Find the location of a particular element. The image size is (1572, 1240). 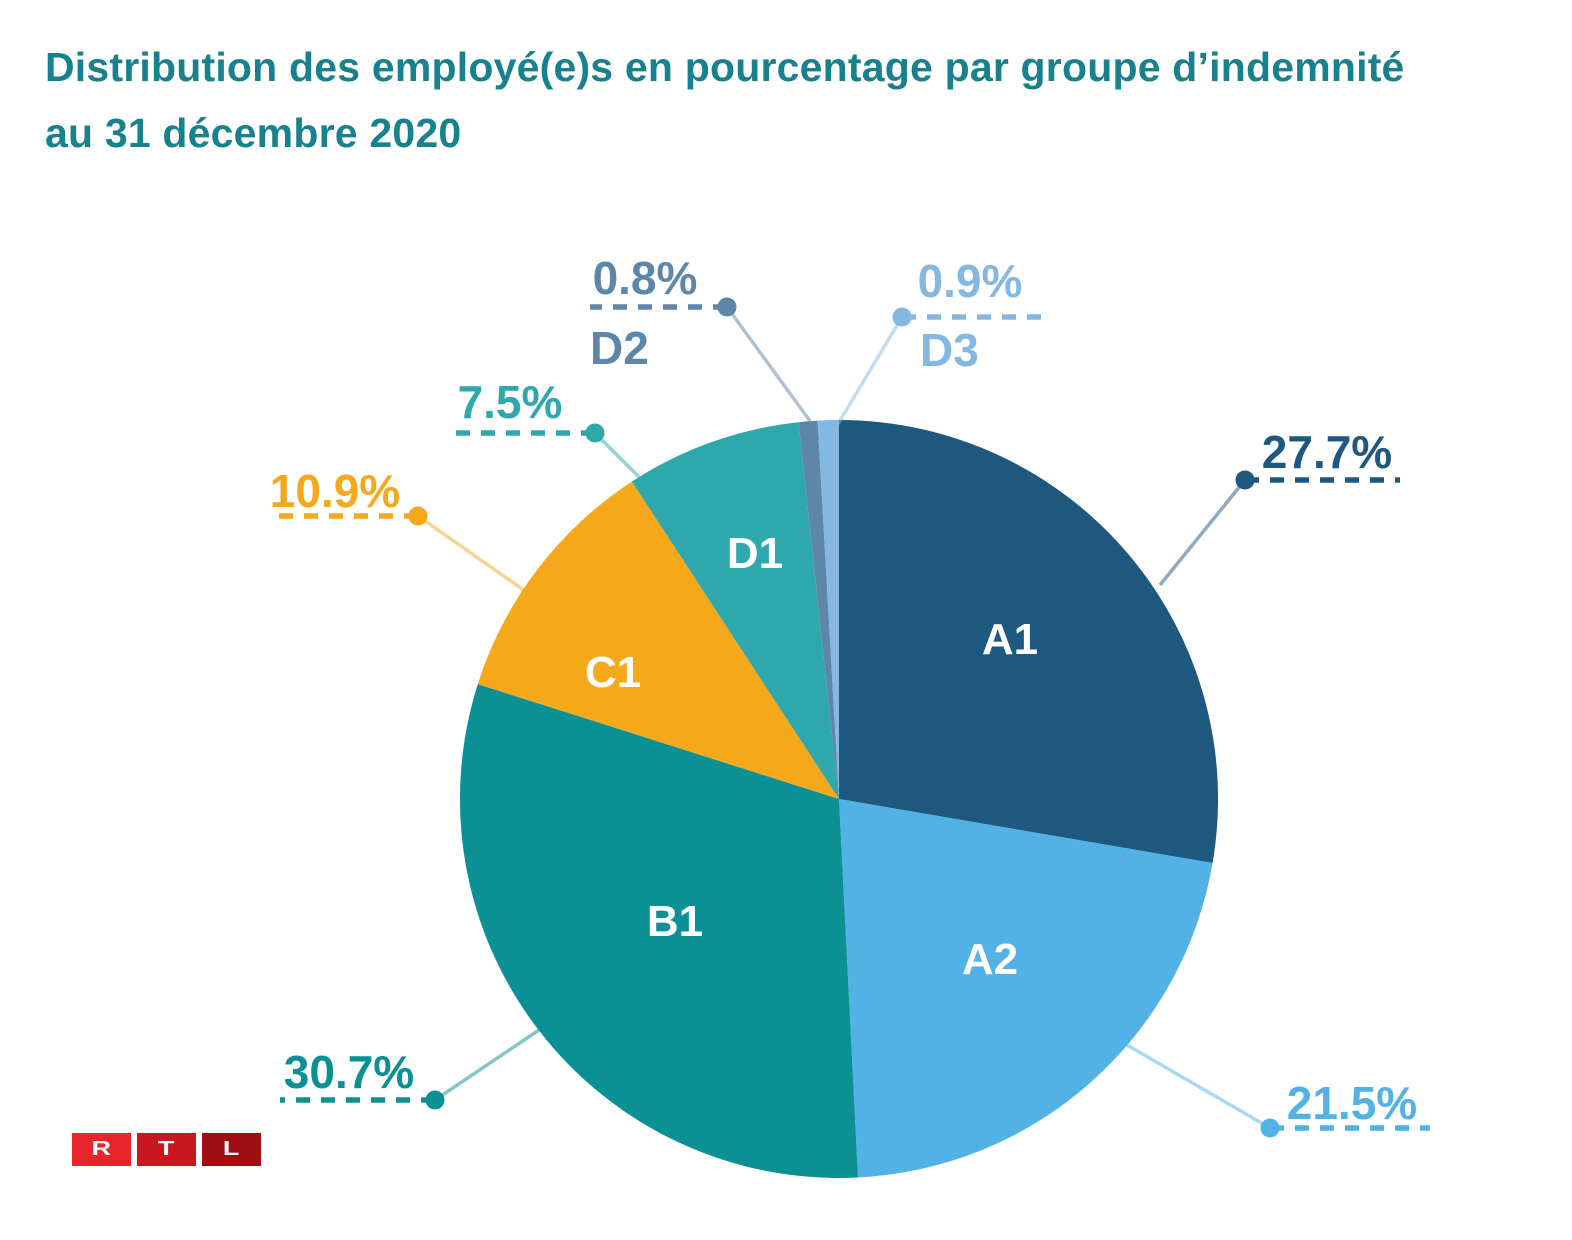

slice-label-b1: B1 is located at coordinates (675, 921).